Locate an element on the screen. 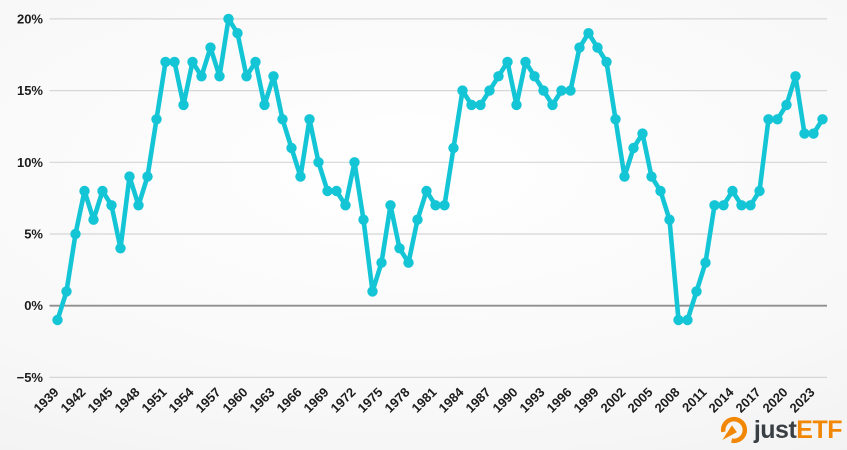 This screenshot has height=450, width=847. x-axis-label: 1969 is located at coordinates (316, 400).